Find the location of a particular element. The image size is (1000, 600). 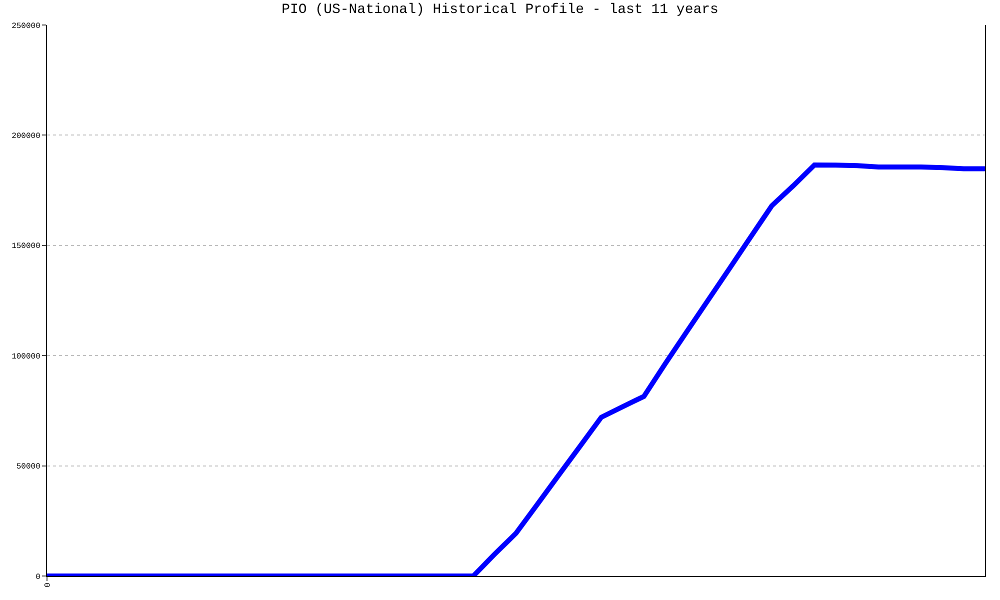

y-tick-label: 250000 is located at coordinates (26, 26).